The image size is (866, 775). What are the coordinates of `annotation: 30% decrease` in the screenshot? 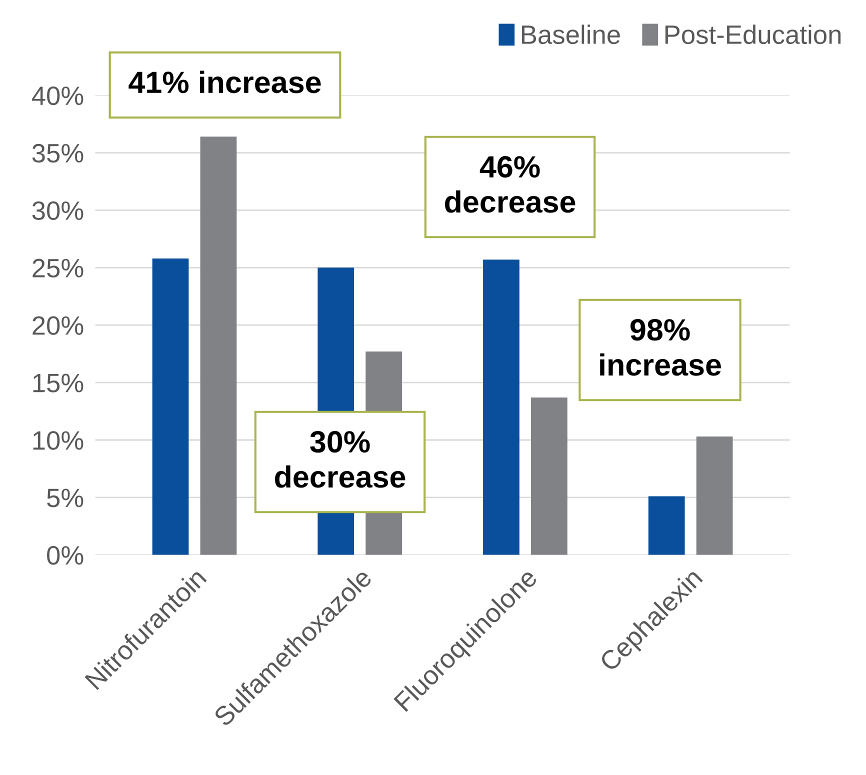 It's located at (340, 459).